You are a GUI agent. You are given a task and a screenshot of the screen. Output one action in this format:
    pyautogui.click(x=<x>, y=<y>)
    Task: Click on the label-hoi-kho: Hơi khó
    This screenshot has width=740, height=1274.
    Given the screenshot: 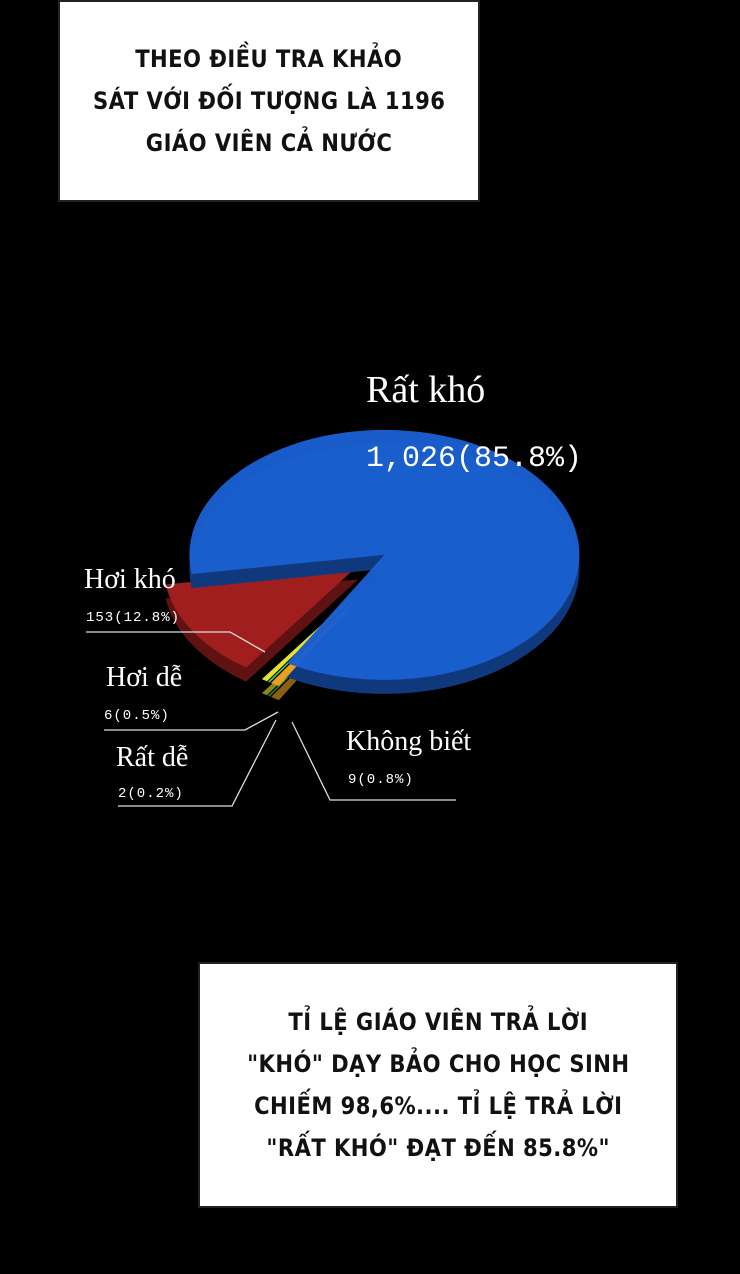 What is the action you would take?
    pyautogui.click(x=130, y=579)
    